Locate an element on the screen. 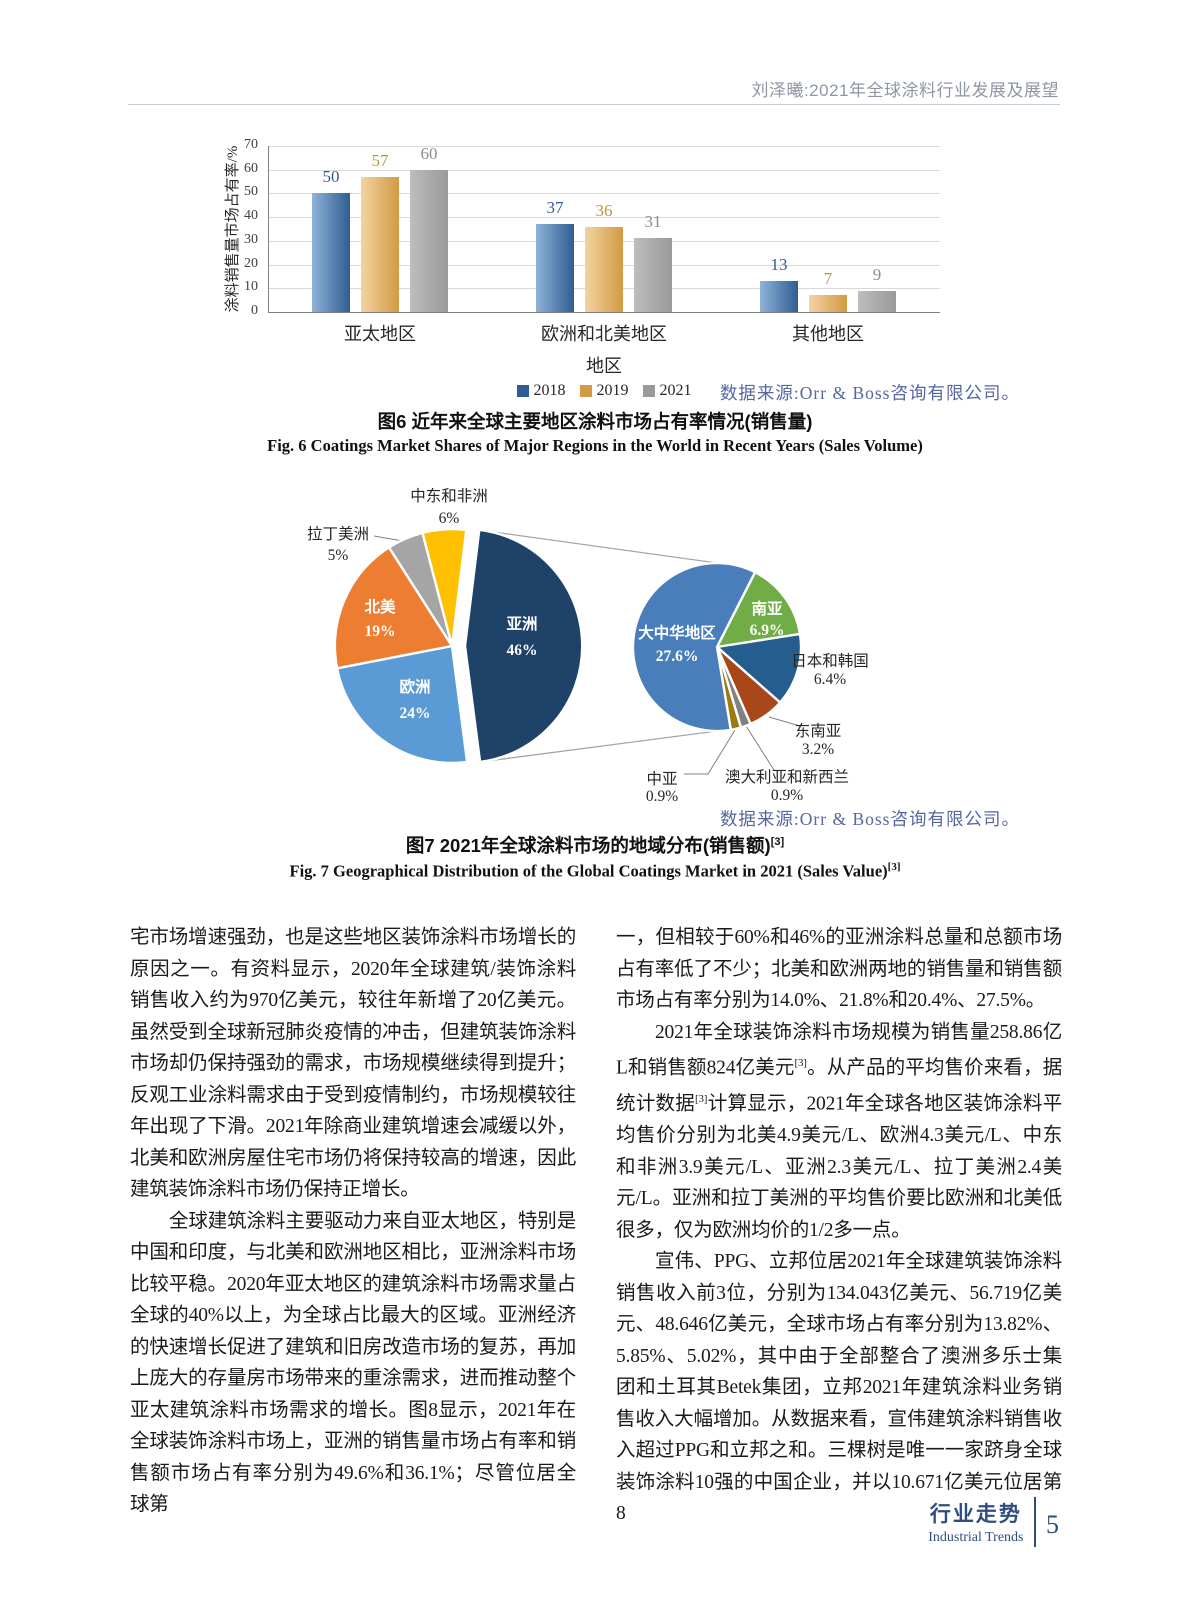 Image resolution: width=1187 pixels, height=1600 pixels. footer-section-en: Industrial Trends is located at coordinates (976, 1537).